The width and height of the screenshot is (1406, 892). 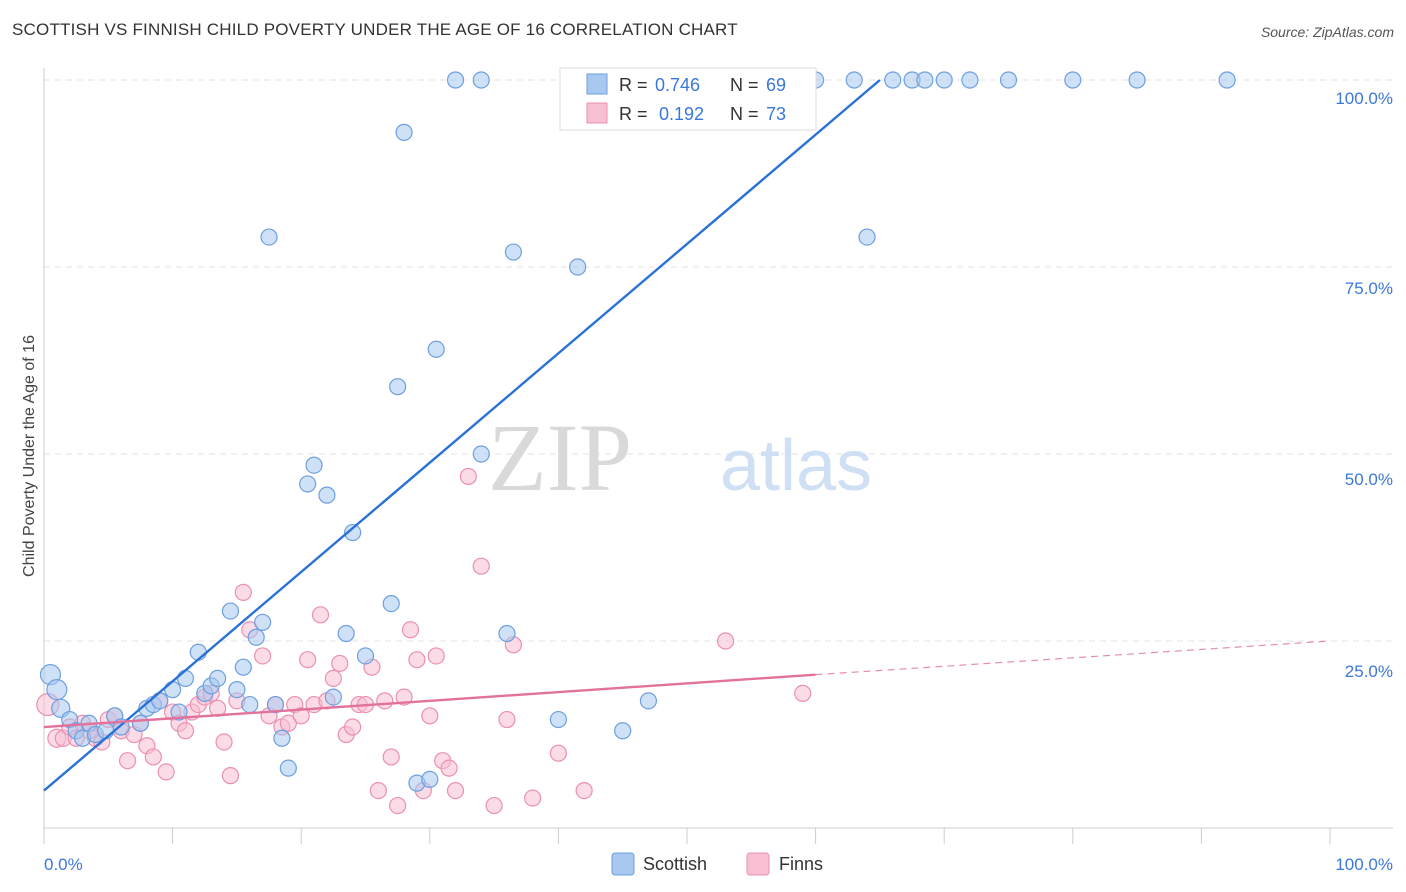 What do you see at coordinates (29, 456) in the screenshot?
I see `y-axis-label: Child Poverty Under the Age of 16` at bounding box center [29, 456].